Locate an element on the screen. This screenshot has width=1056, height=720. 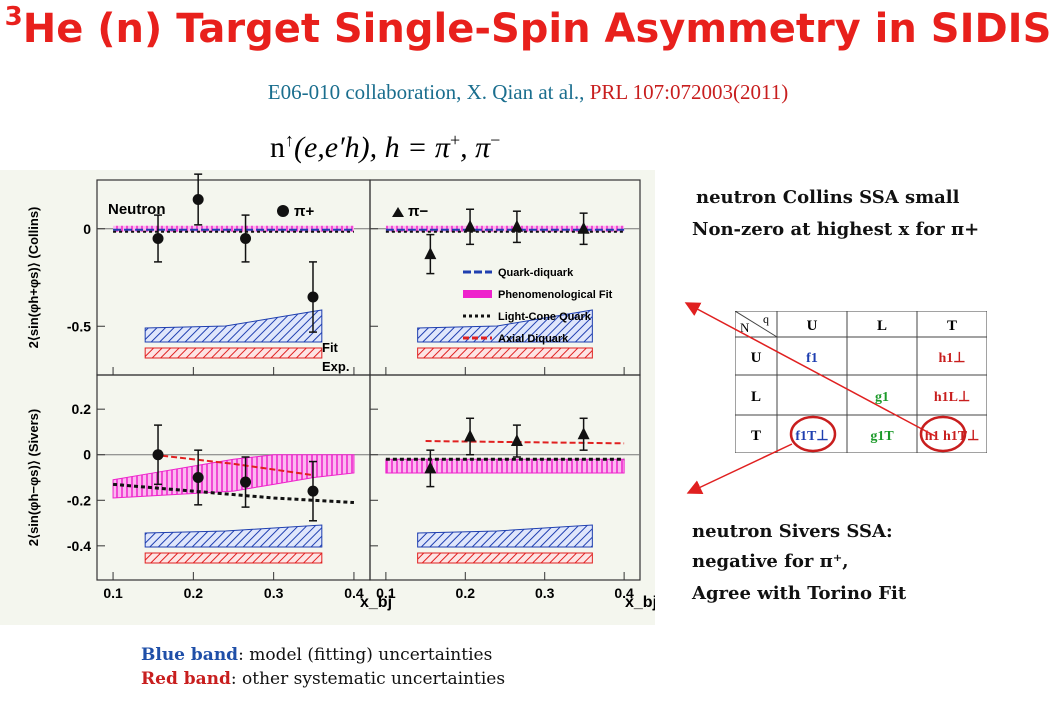
hadron-marker-circle is located at coordinates (283, 211).